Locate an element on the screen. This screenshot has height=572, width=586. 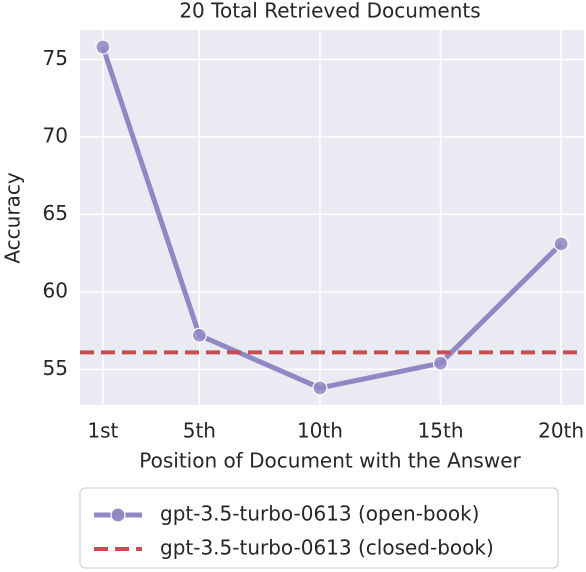
y-tick-label: 75 is located at coordinates (55, 58).